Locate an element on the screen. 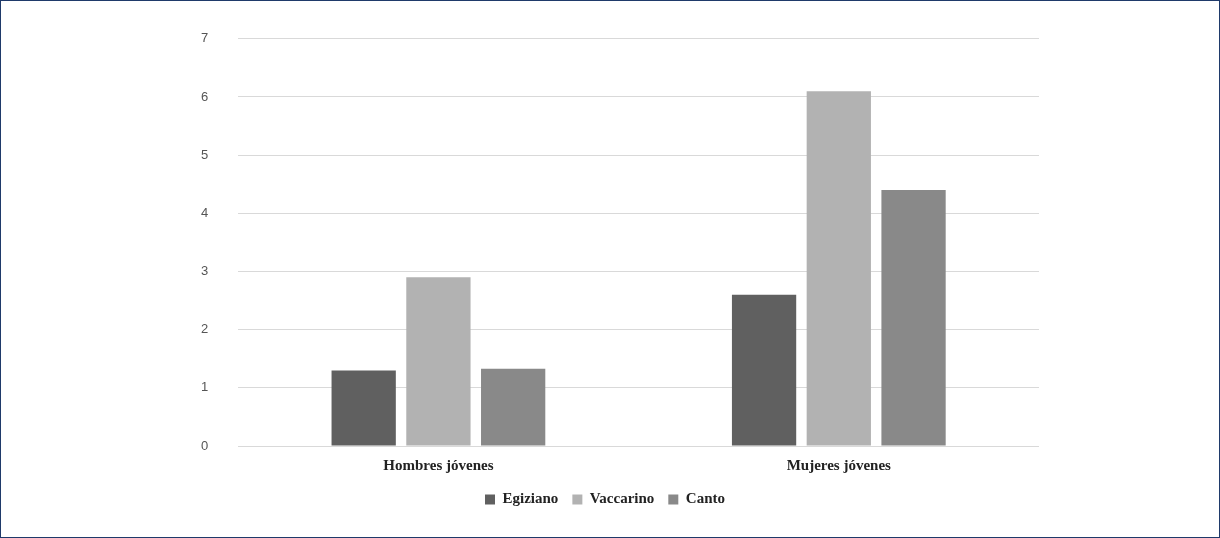 This screenshot has width=1220, height=538. legend-label: Egiziano is located at coordinates (530, 498).